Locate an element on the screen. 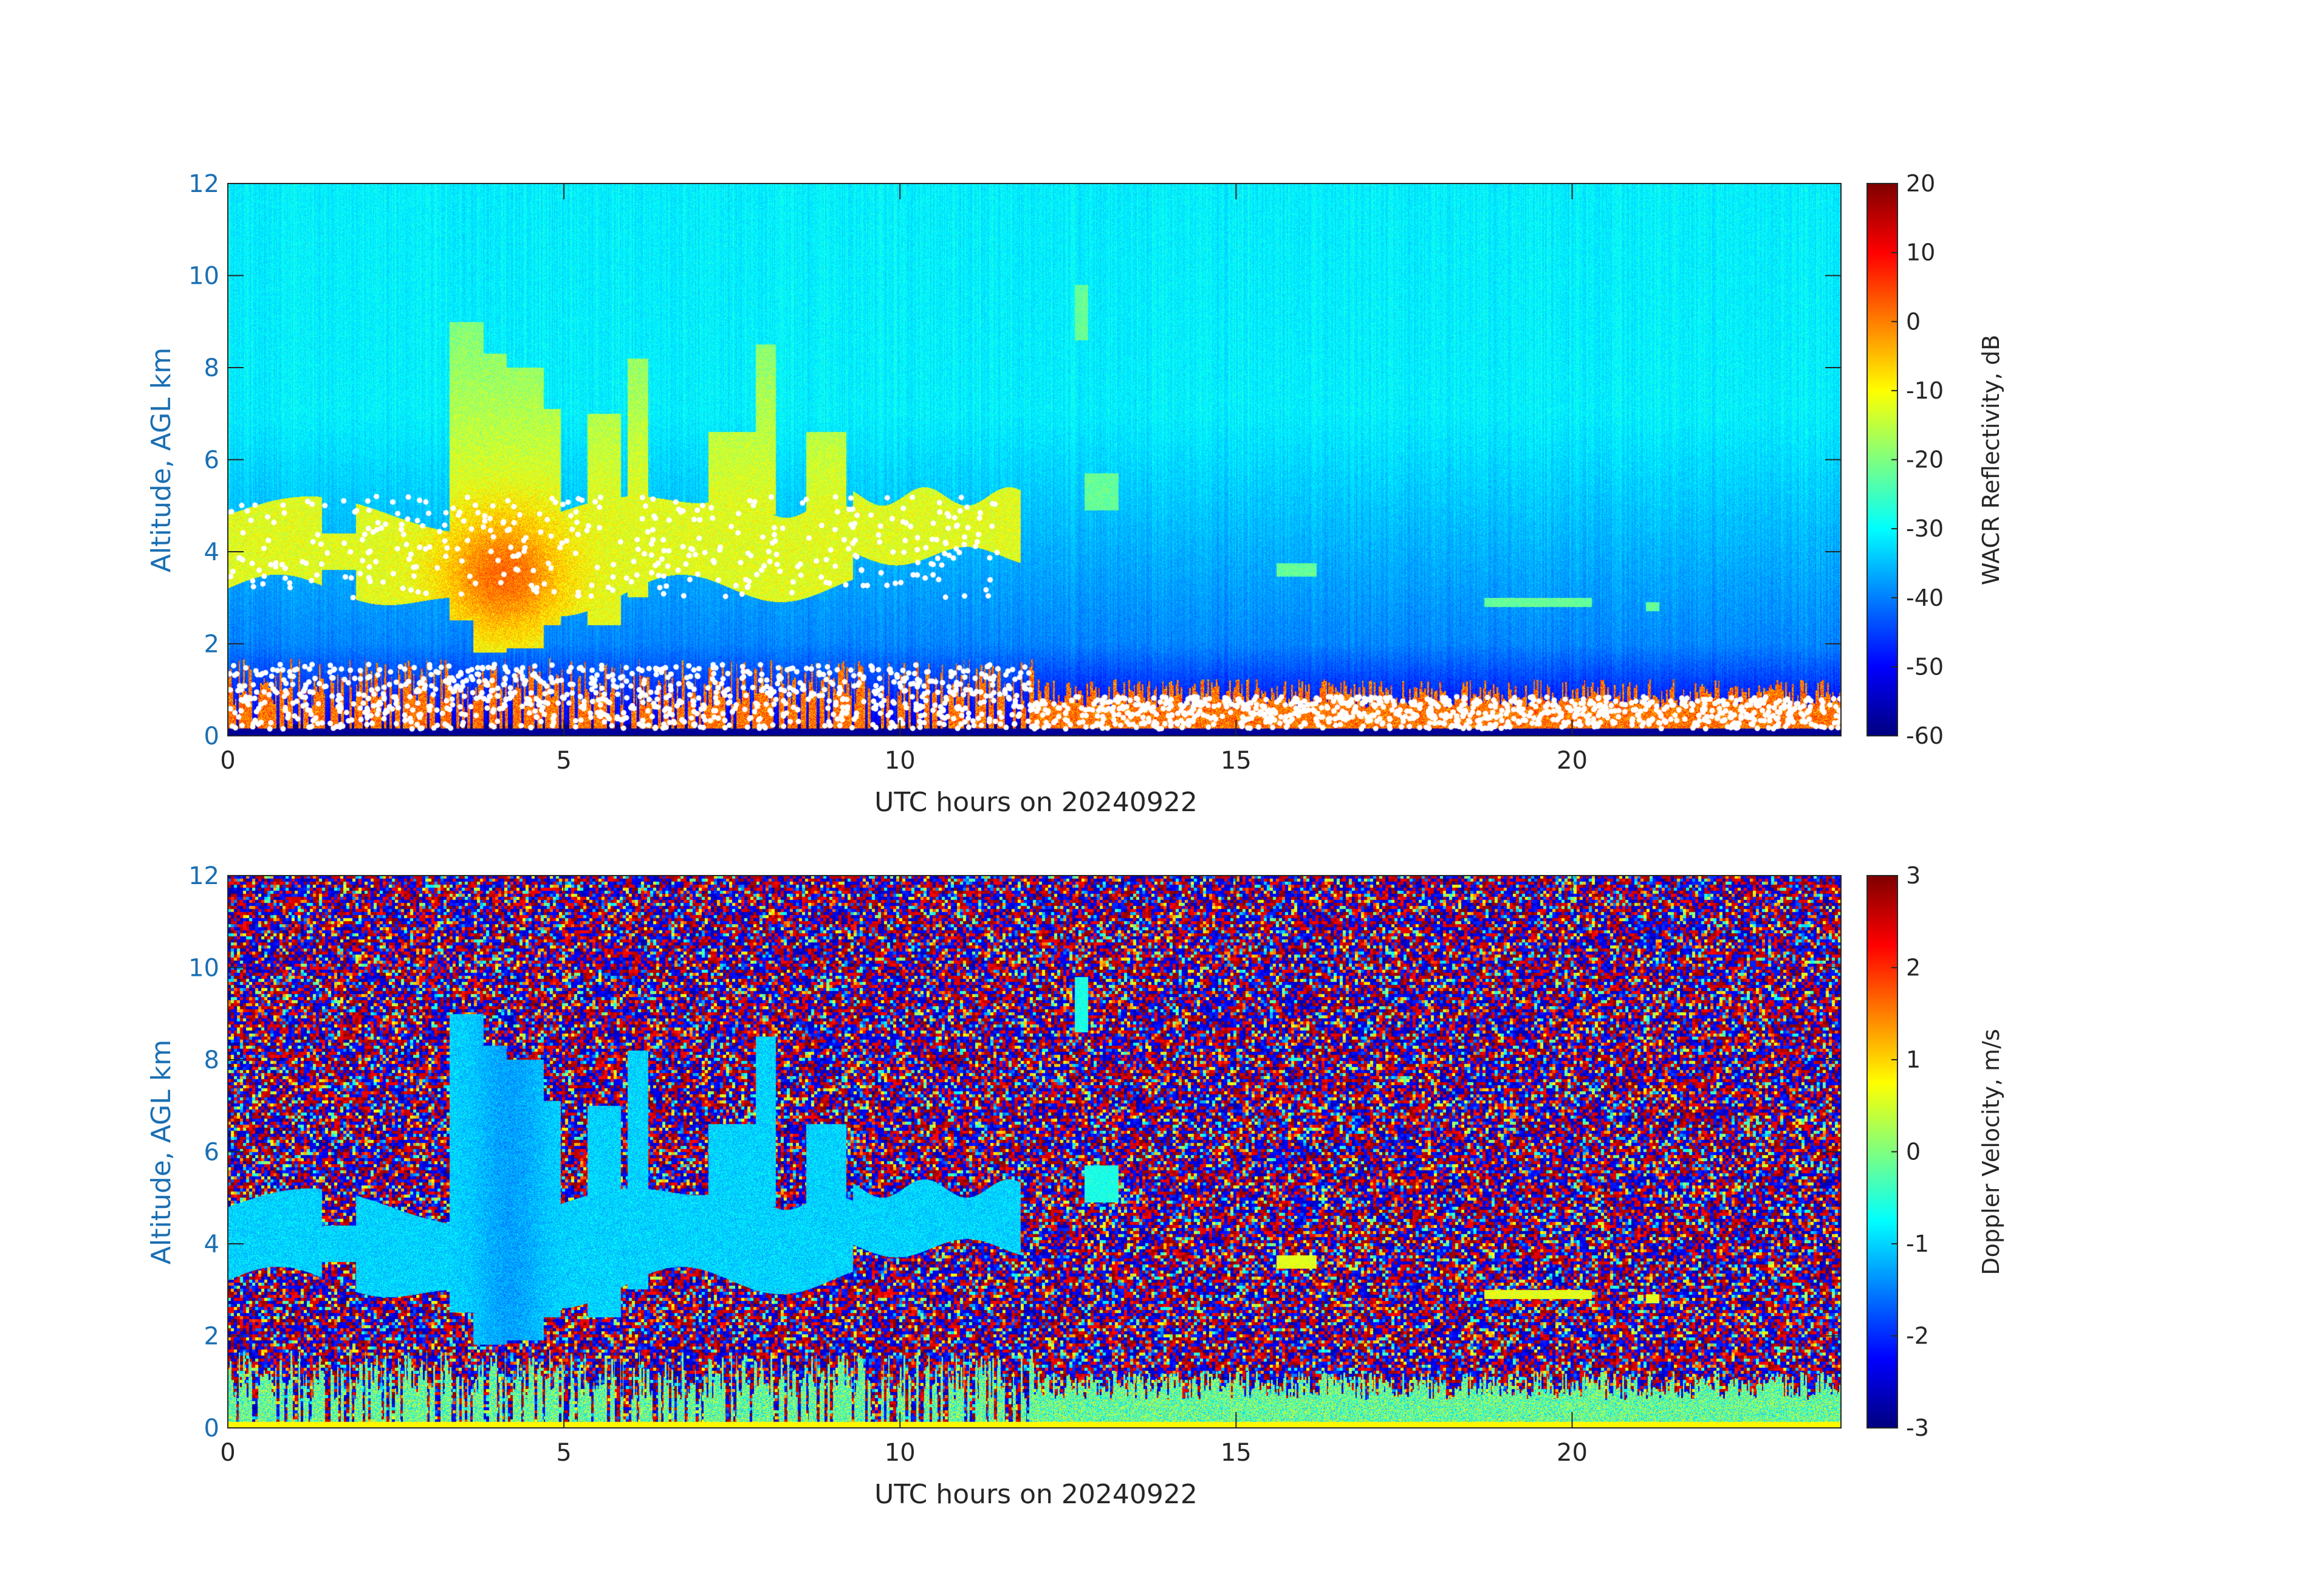 The width and height of the screenshot is (2324, 1595). colorbar-tick-label: -20 is located at coordinates (1925, 460).